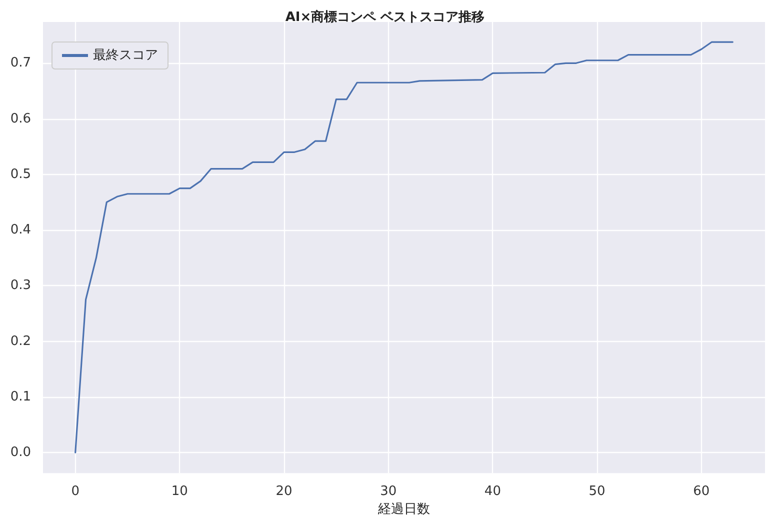 The width and height of the screenshot is (770, 521). What do you see at coordinates (20, 118) in the screenshot?
I see `y-tick-label: 0.6` at bounding box center [20, 118].